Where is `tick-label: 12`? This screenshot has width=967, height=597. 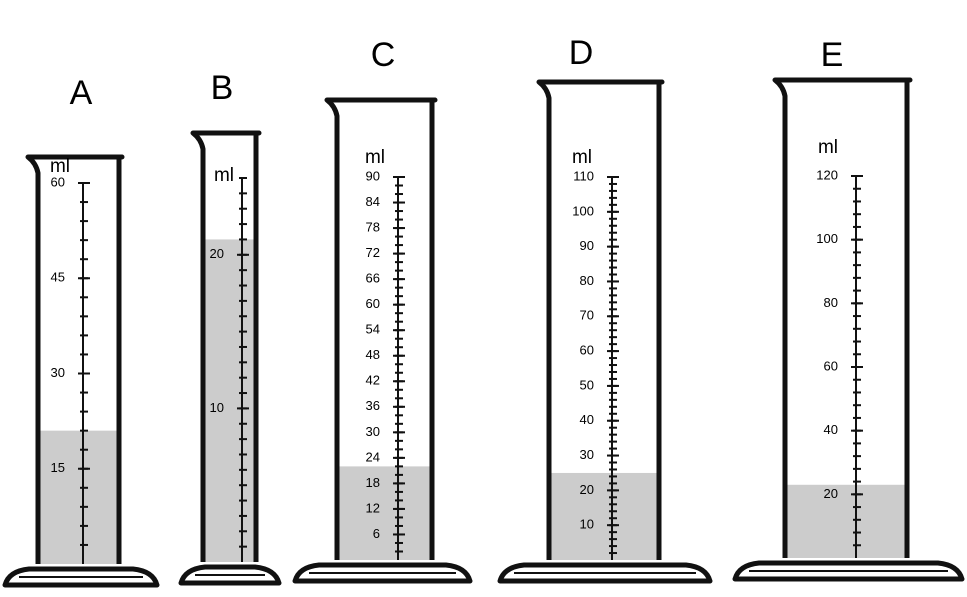 tick-label: 12 is located at coordinates (373, 507).